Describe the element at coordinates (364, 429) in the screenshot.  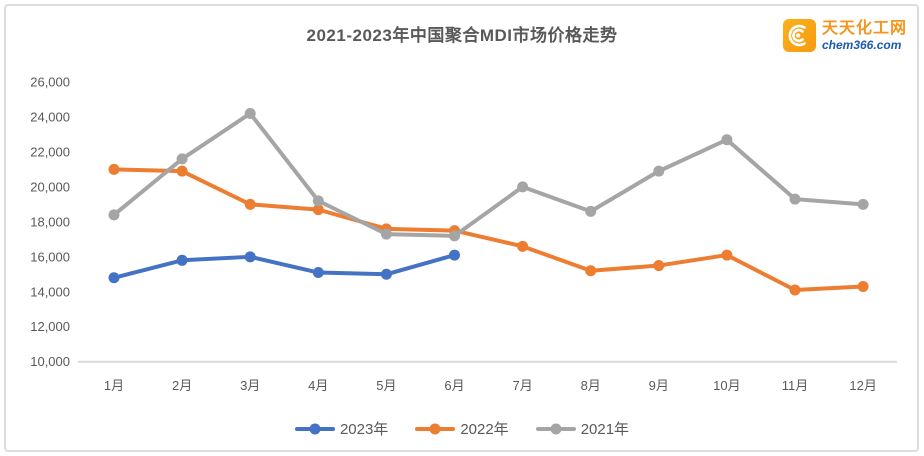
I see `legend-label-2023: 2023年` at that location.